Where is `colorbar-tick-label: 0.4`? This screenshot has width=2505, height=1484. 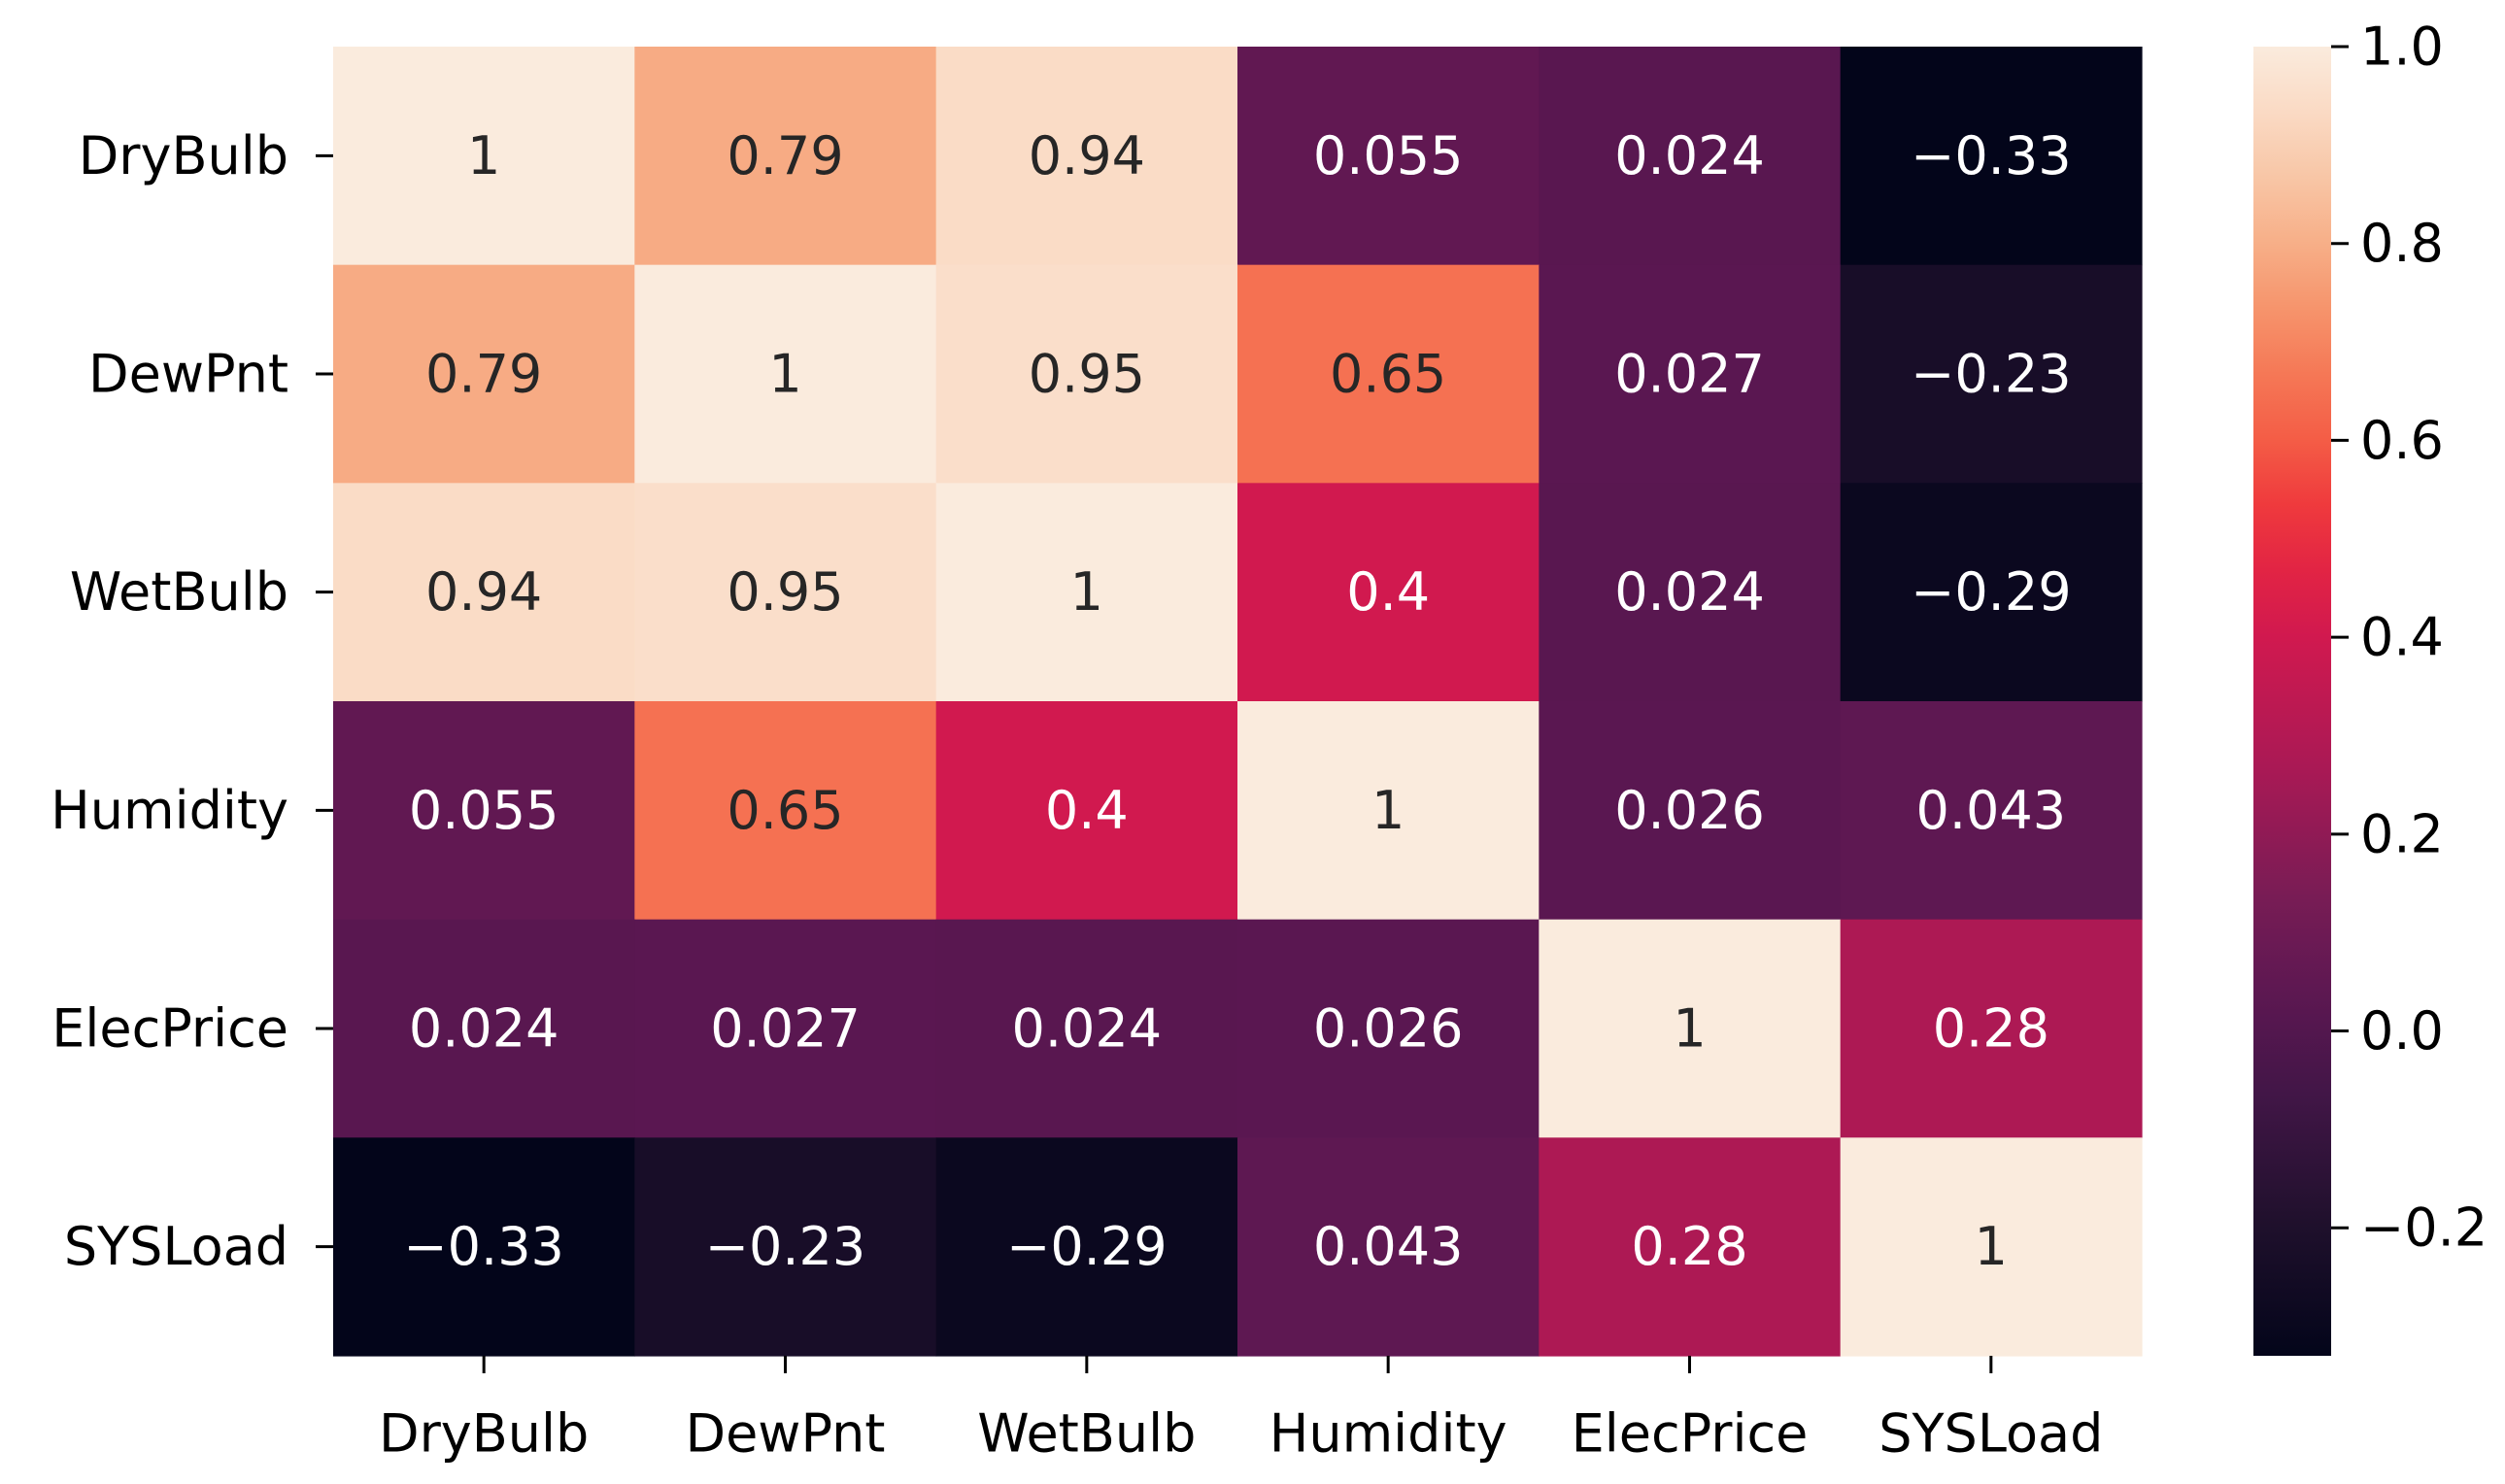
colorbar-tick-label: 0.4 is located at coordinates (2402, 637).